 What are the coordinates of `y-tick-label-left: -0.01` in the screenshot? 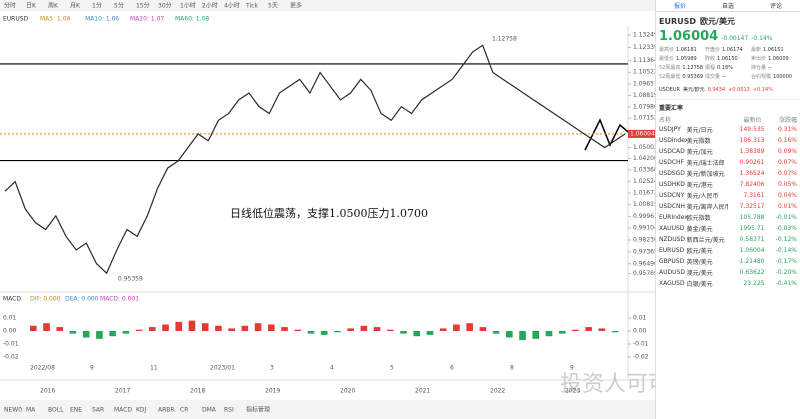 It's located at (11, 344).